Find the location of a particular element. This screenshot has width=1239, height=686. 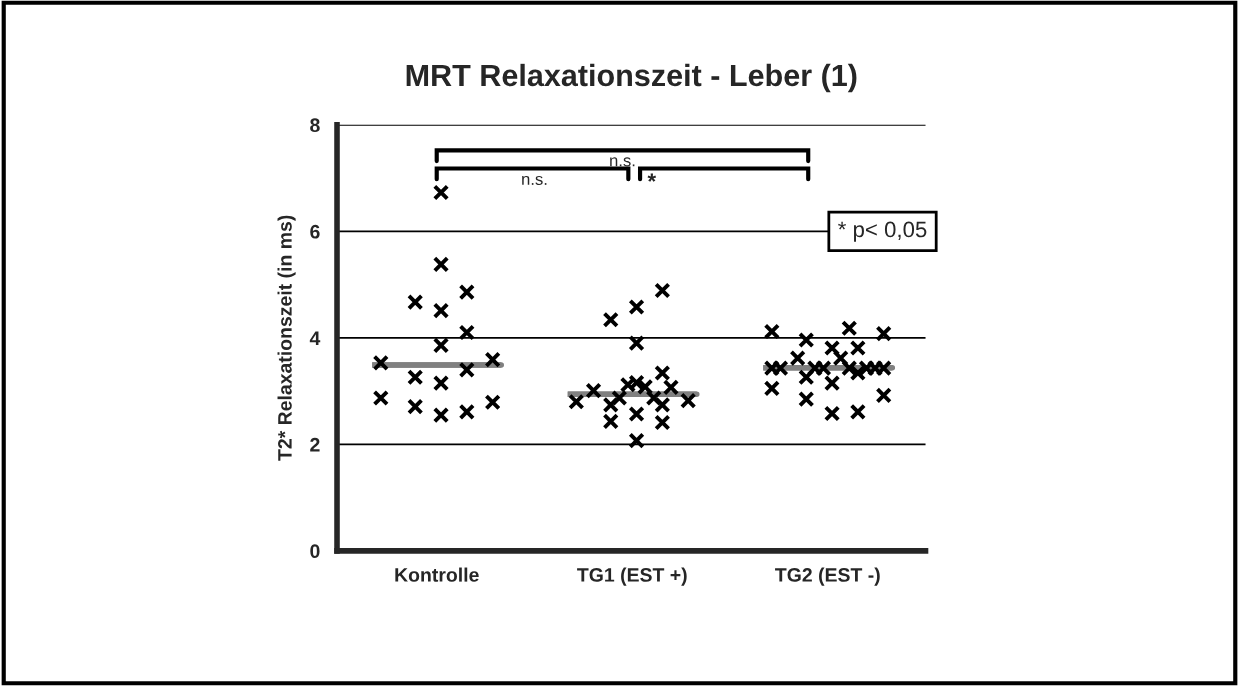

x-tick-label: Kontrolle is located at coordinates (437, 574).